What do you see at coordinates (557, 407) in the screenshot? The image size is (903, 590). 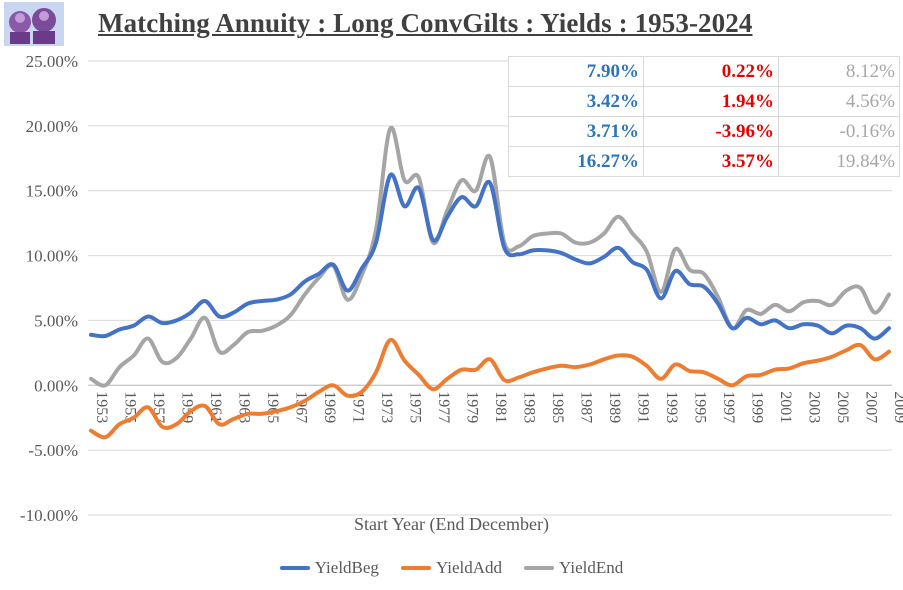 I see `x-tick-label: 1985` at bounding box center [557, 407].